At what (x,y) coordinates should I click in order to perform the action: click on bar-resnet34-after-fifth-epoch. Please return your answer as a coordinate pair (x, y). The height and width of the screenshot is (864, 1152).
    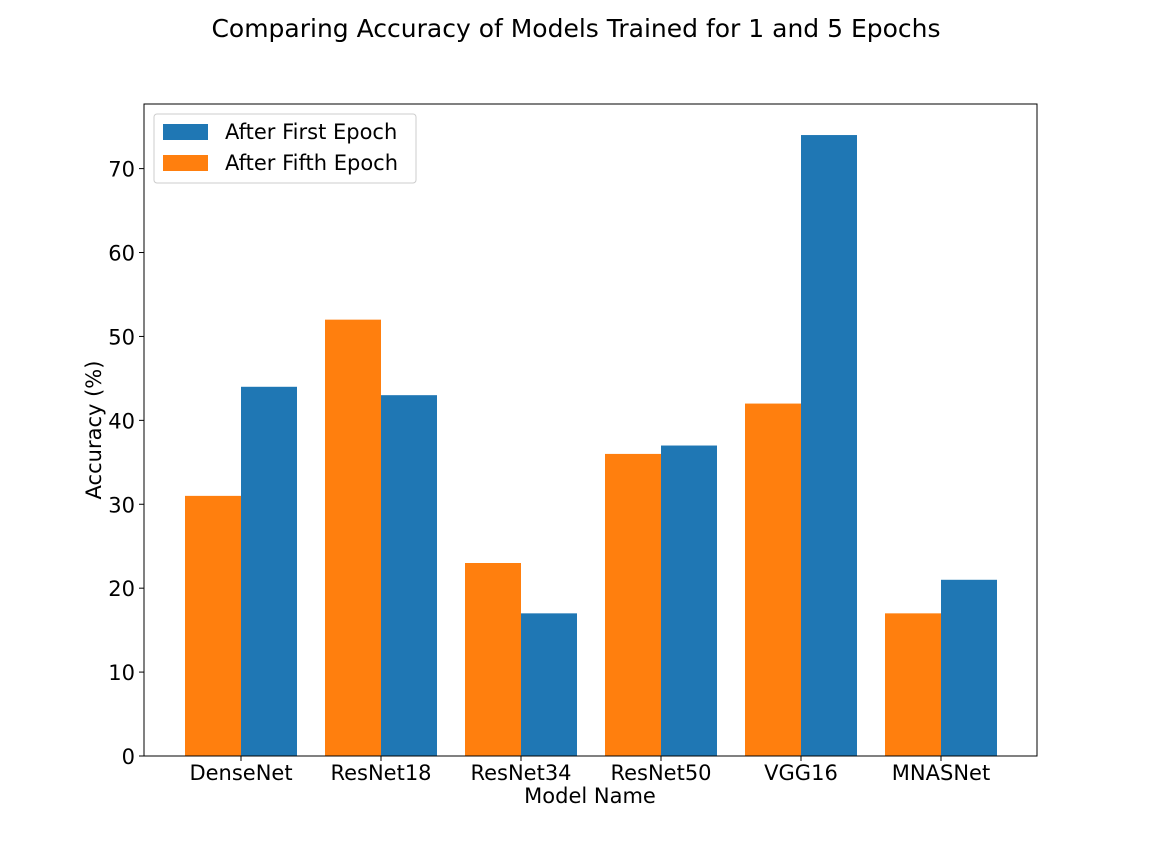
    Looking at the image, I should click on (493, 659).